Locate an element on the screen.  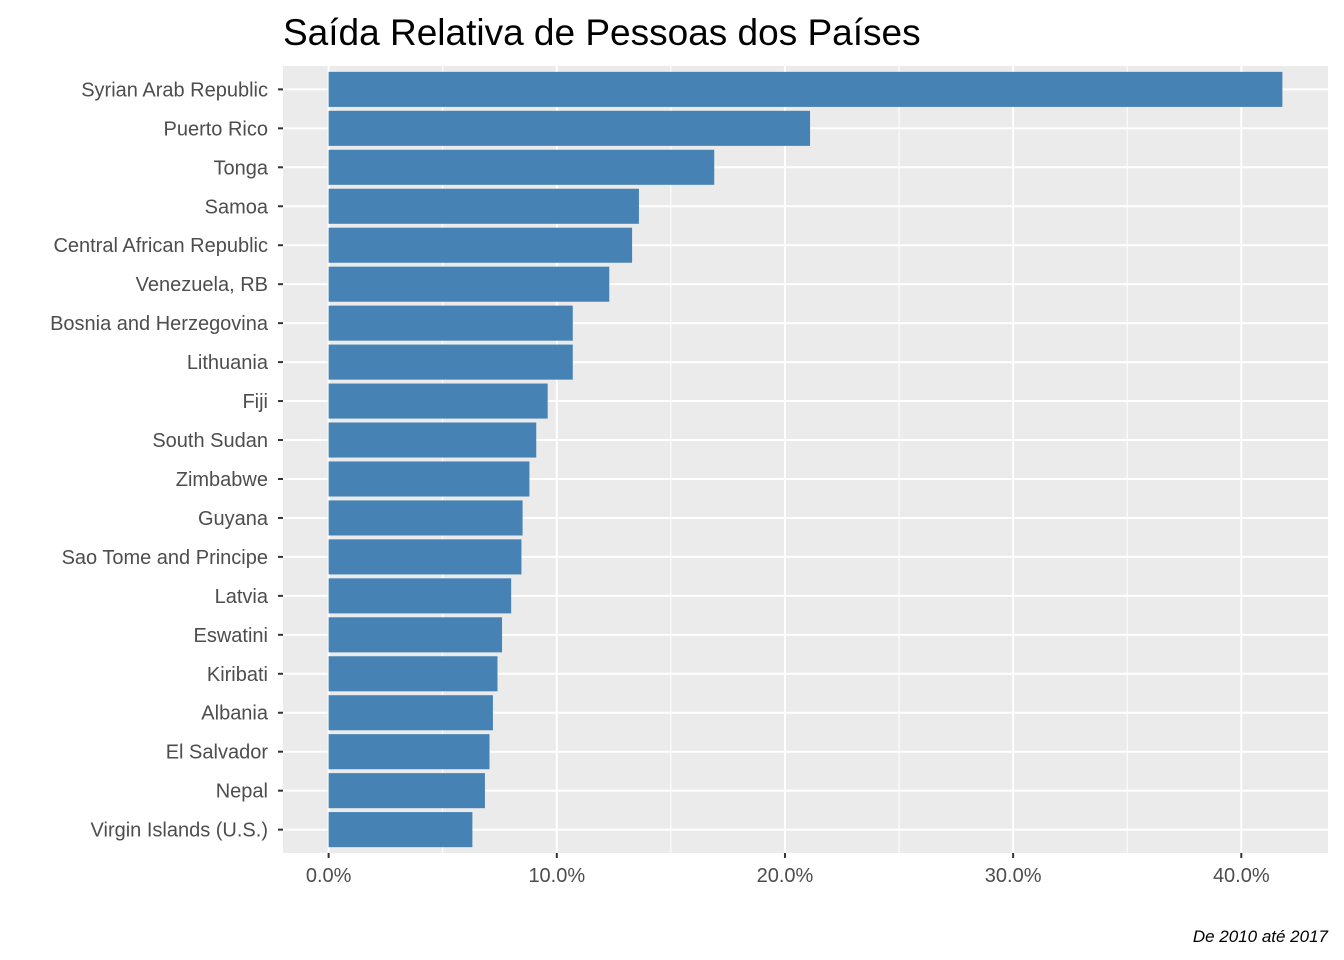
y-tick-label: Albania is located at coordinates (235, 714).